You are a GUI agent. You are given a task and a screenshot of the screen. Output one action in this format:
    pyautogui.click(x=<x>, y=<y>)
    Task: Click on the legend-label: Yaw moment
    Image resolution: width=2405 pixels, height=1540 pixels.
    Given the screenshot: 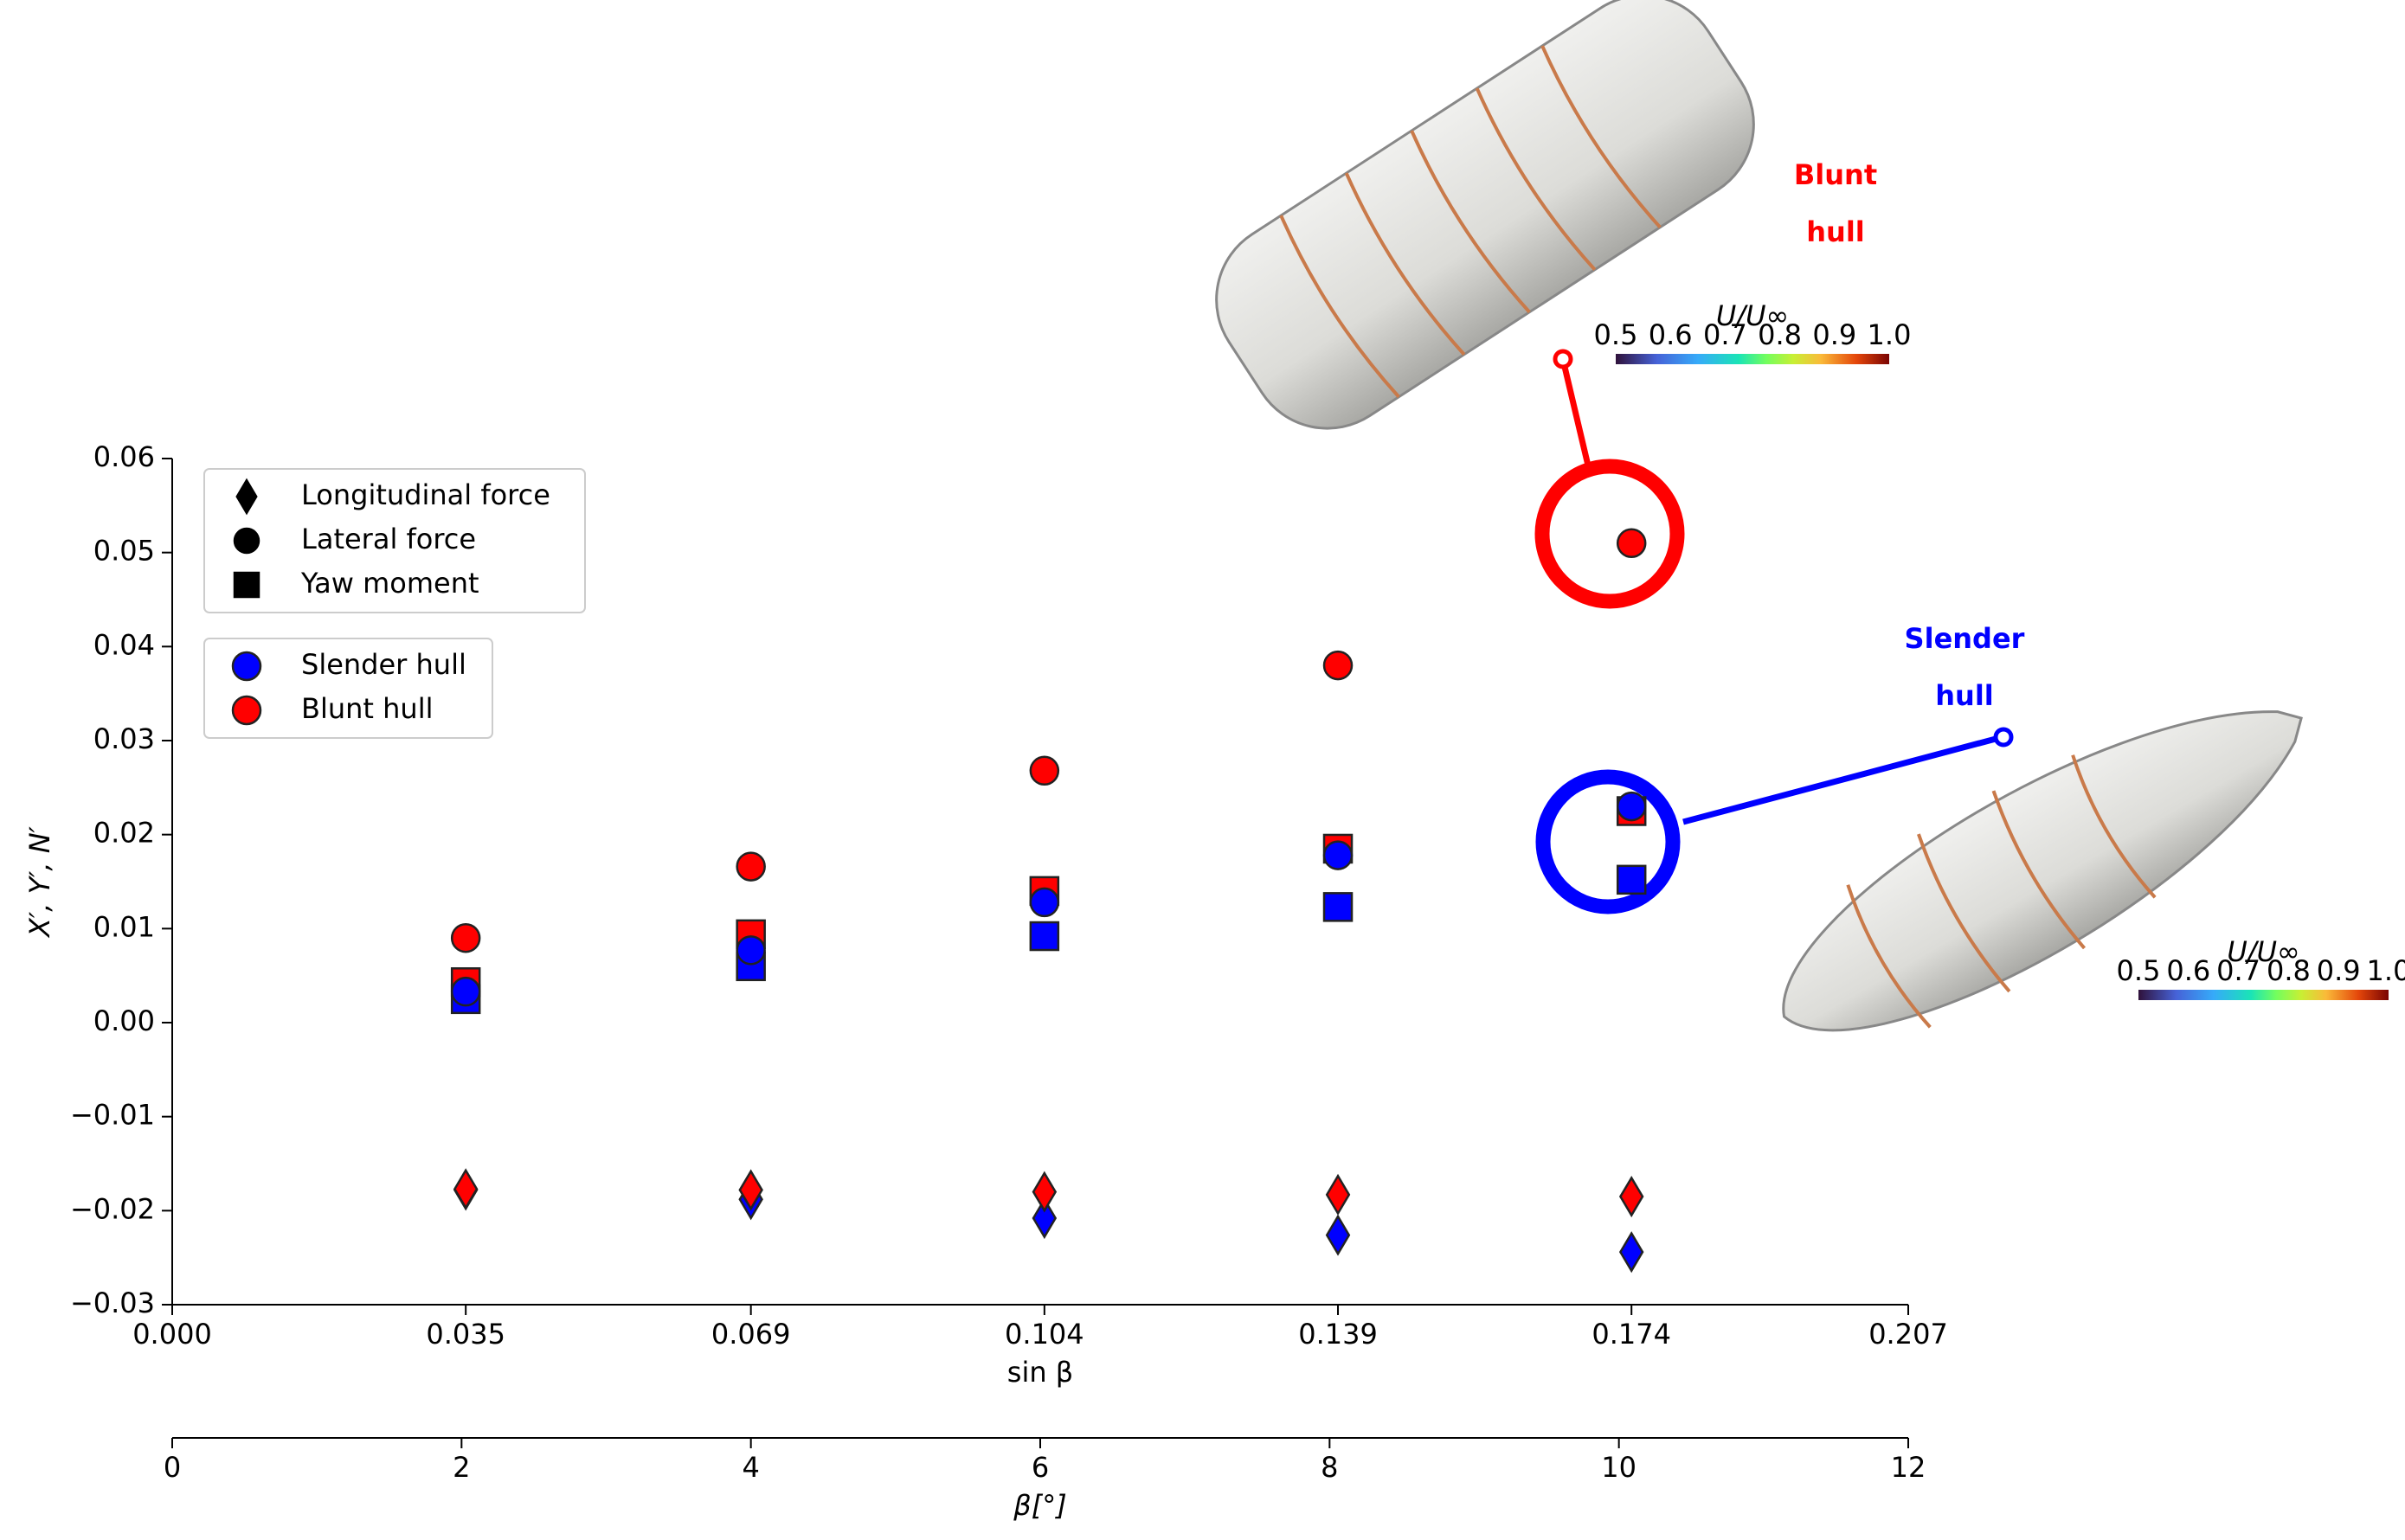 What is the action you would take?
    pyautogui.click(x=389, y=583)
    